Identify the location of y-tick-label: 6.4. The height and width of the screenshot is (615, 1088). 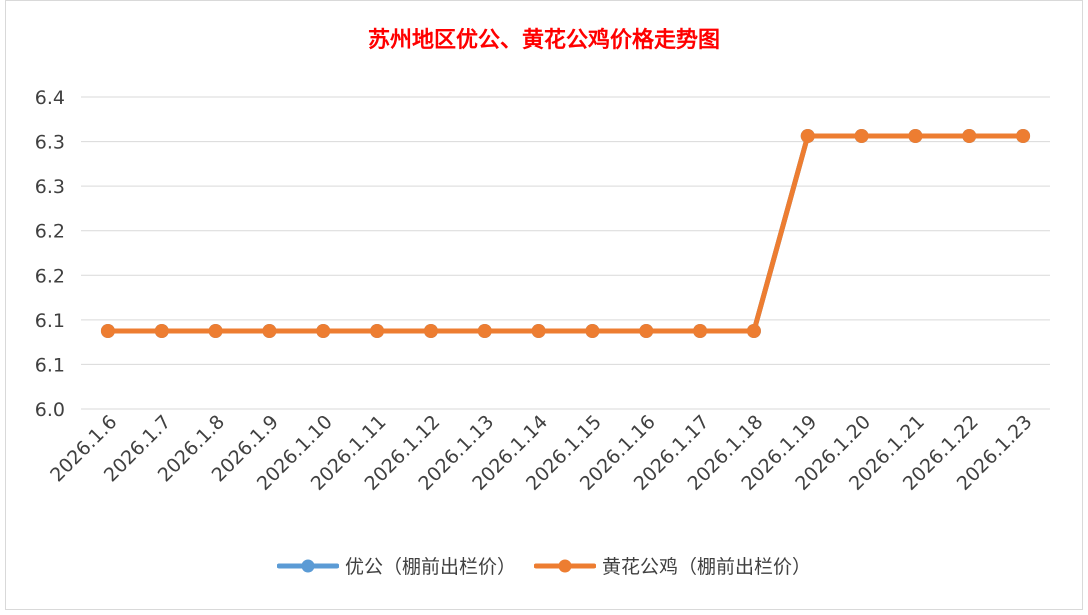
(50, 98).